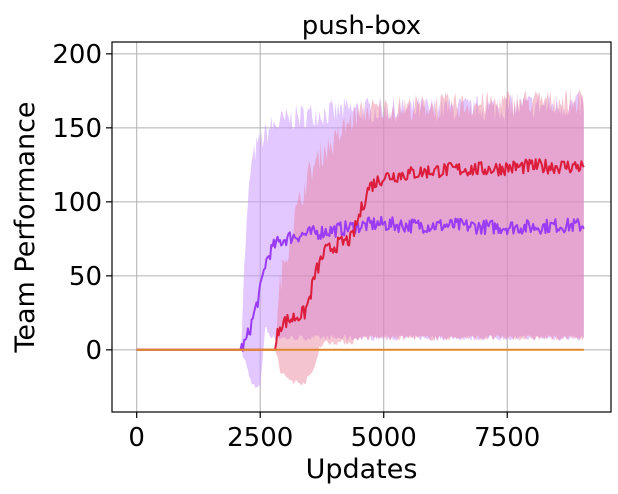 The width and height of the screenshot is (618, 494). What do you see at coordinates (93, 351) in the screenshot?
I see `y-tick-label: 0` at bounding box center [93, 351].